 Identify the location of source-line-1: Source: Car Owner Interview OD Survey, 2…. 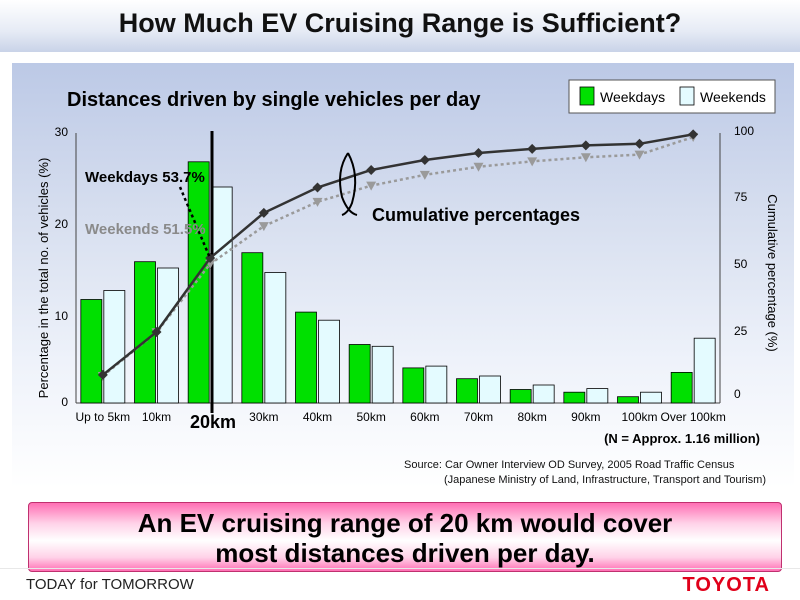
(569, 465).